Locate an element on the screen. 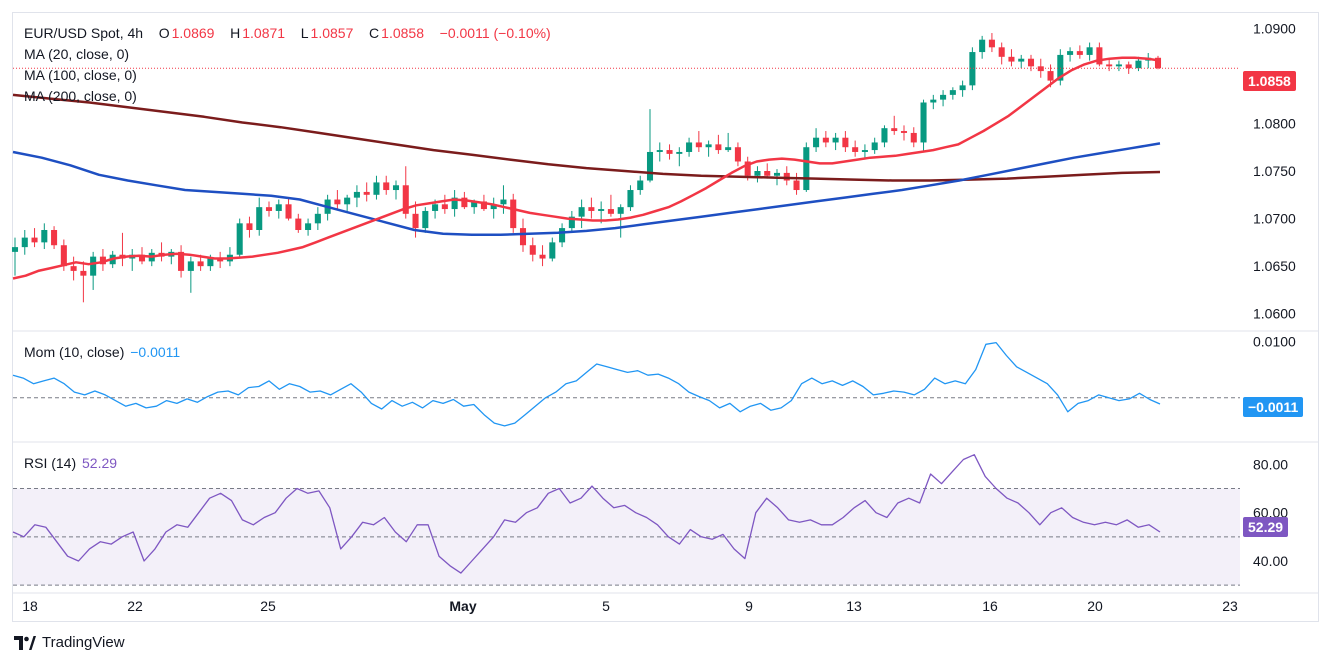 The width and height of the screenshot is (1331, 666). time-axis-tick: 25 is located at coordinates (268, 606).